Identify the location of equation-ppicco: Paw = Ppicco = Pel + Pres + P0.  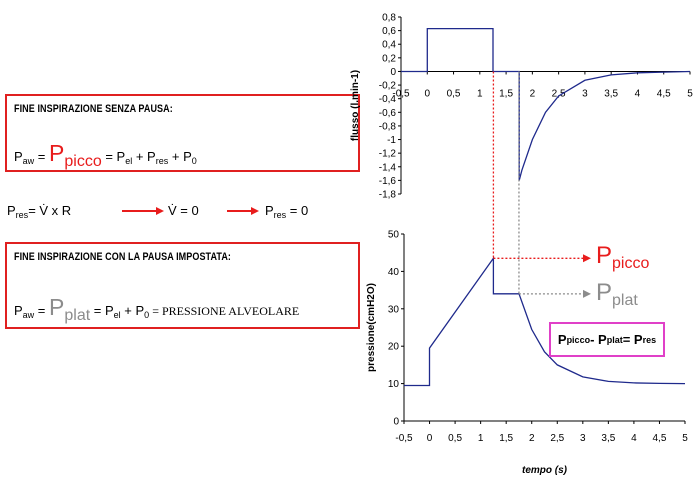
(105, 155).